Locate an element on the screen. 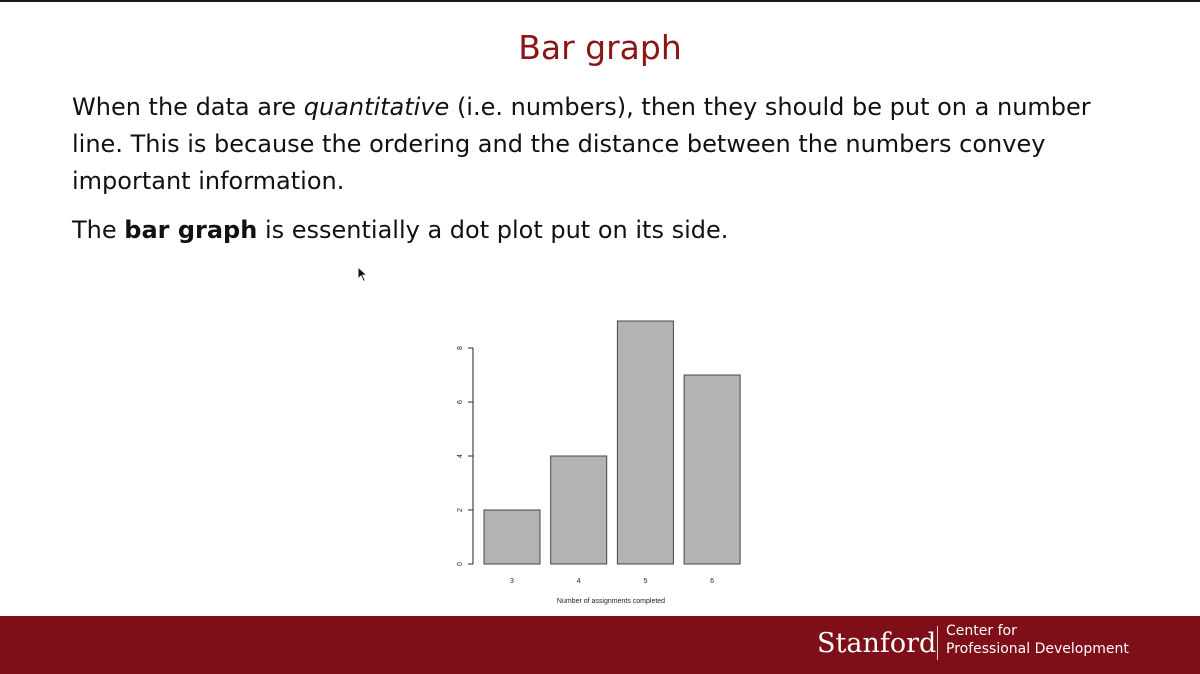 Image resolution: width=1200 pixels, height=674 pixels. slide-title: Bar graph is located at coordinates (600, 47).